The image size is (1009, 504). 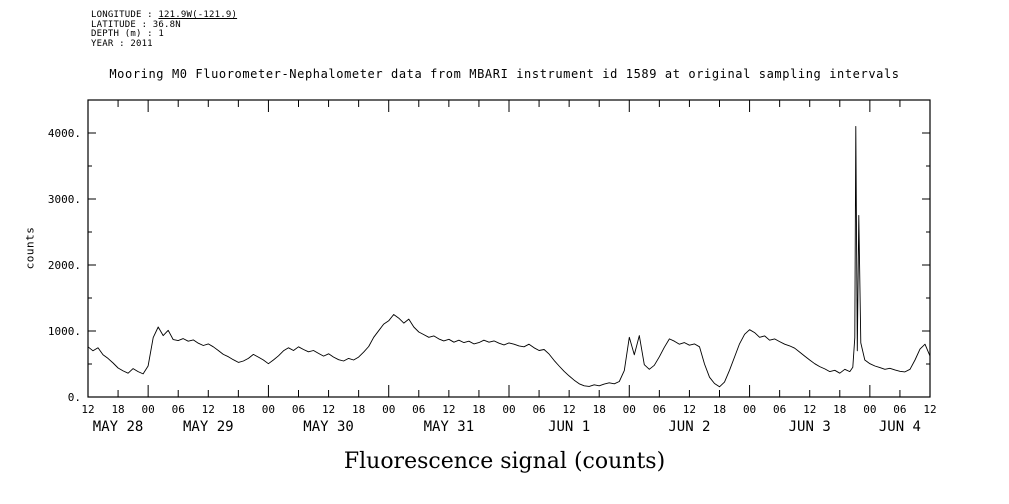 What do you see at coordinates (64, 331) in the screenshot?
I see `y-tick-label: 1000.` at bounding box center [64, 331].